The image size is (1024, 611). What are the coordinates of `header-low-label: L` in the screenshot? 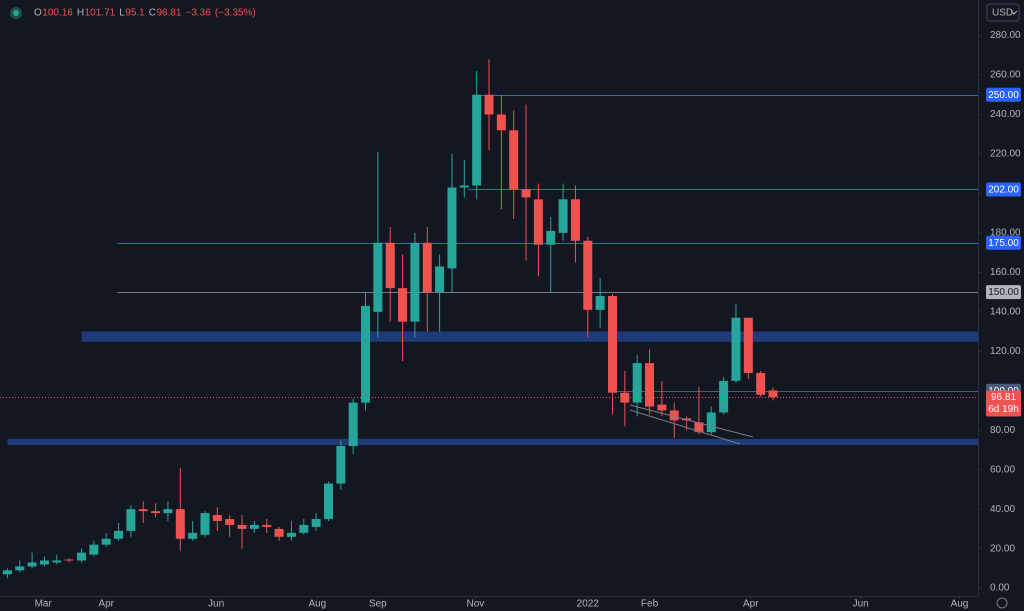 It's located at (122, 13).